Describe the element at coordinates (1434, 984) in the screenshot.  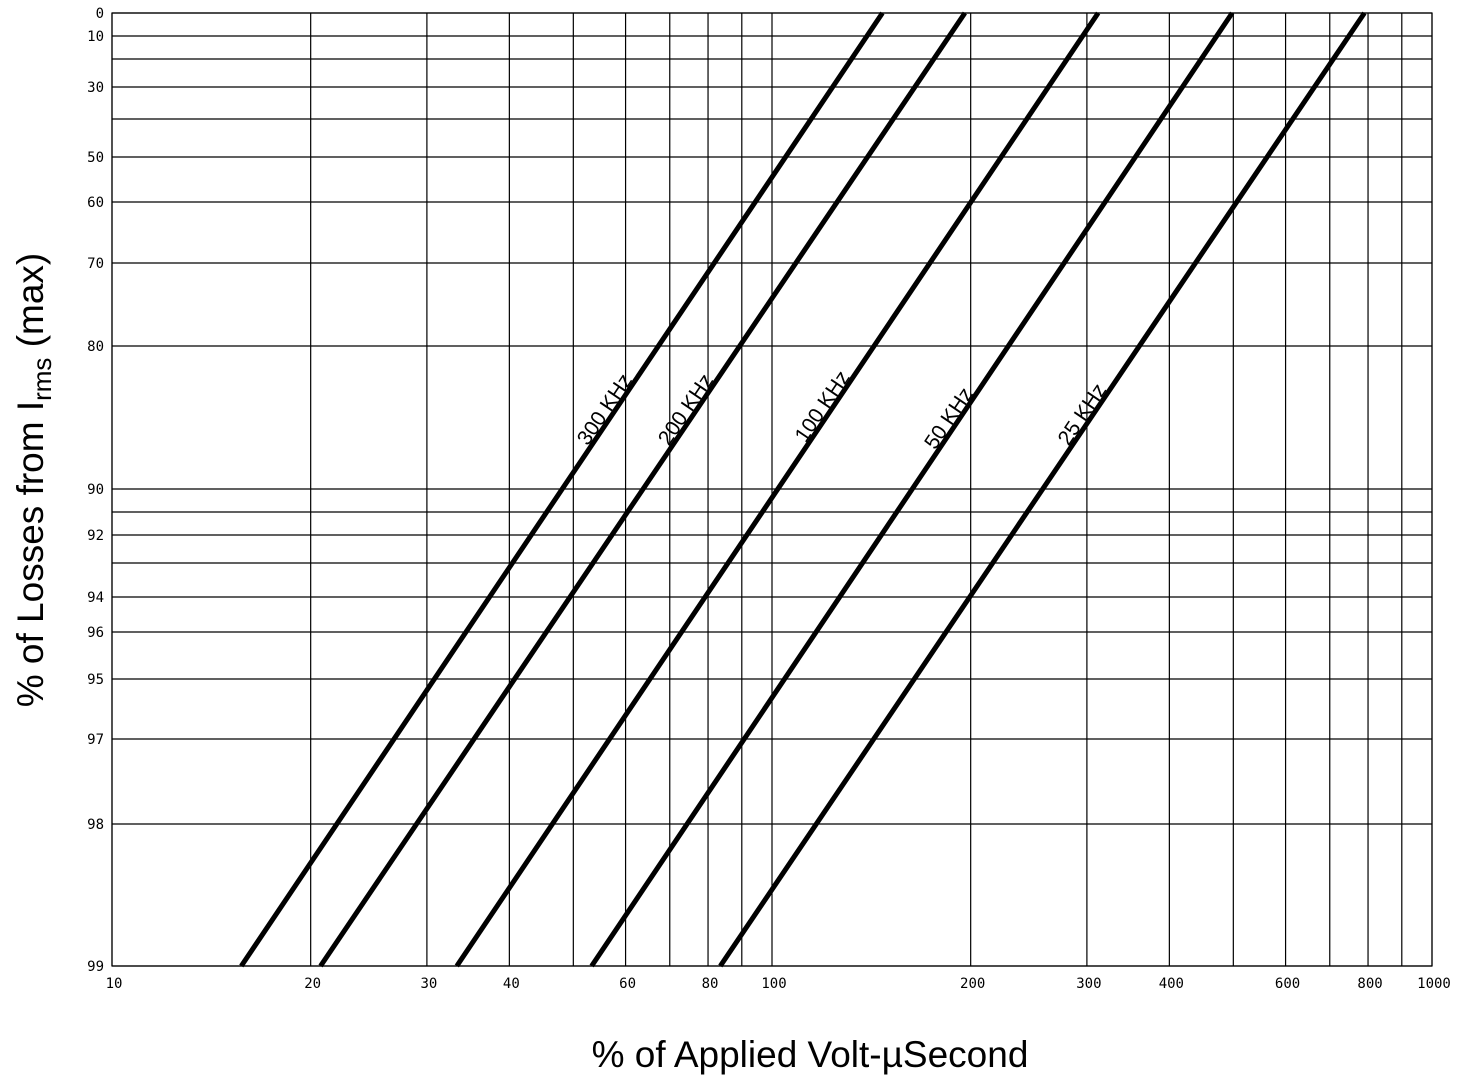
I see `x-tick-label: 1000` at that location.